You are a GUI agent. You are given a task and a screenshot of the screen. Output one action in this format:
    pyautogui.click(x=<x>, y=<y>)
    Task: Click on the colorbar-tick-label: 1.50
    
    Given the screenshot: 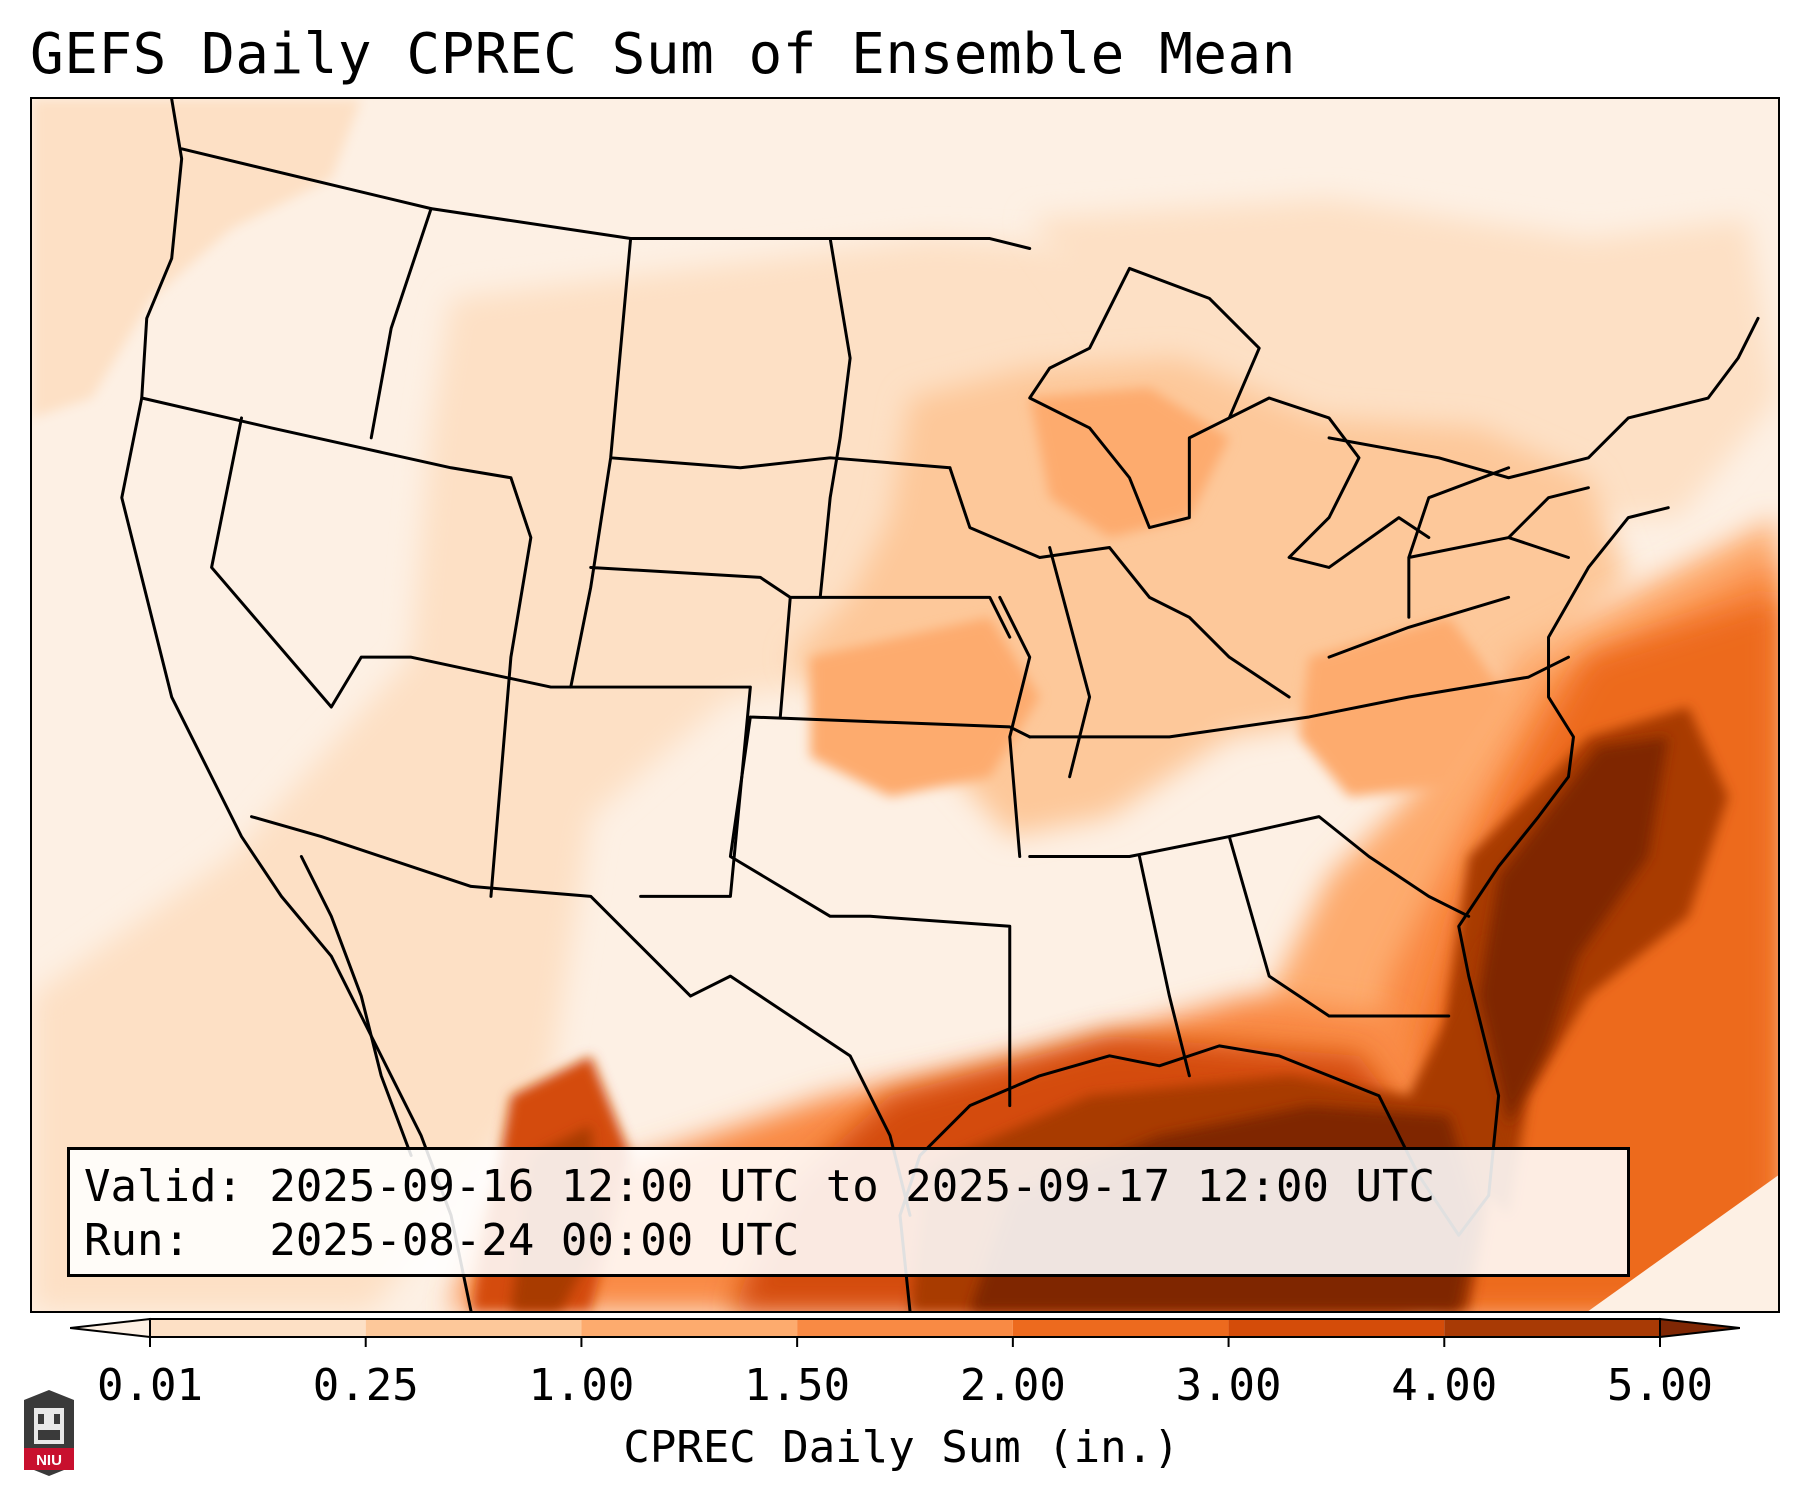 What is the action you would take?
    pyautogui.click(x=797, y=1385)
    